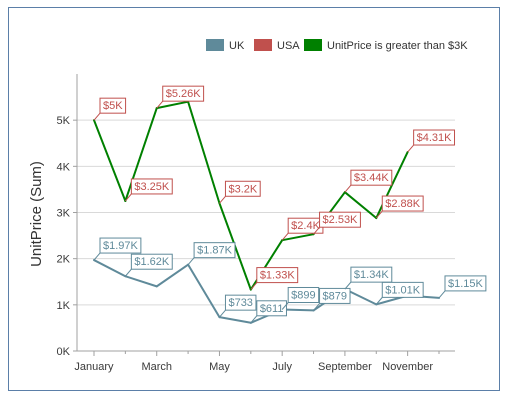  I want to click on data-label-1-8: $3.44K, so click(368, 181).